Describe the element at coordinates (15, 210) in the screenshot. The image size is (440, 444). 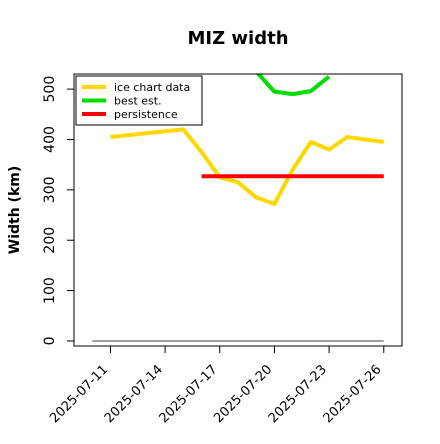
I see `y-axis-label: Width (km)` at that location.